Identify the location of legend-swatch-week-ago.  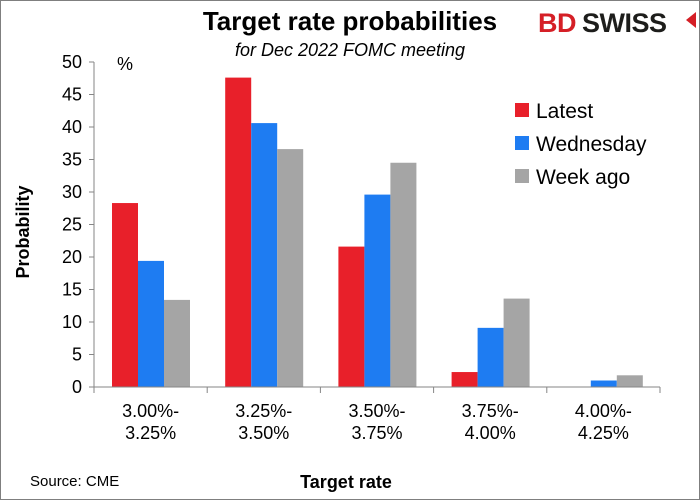
(522, 176).